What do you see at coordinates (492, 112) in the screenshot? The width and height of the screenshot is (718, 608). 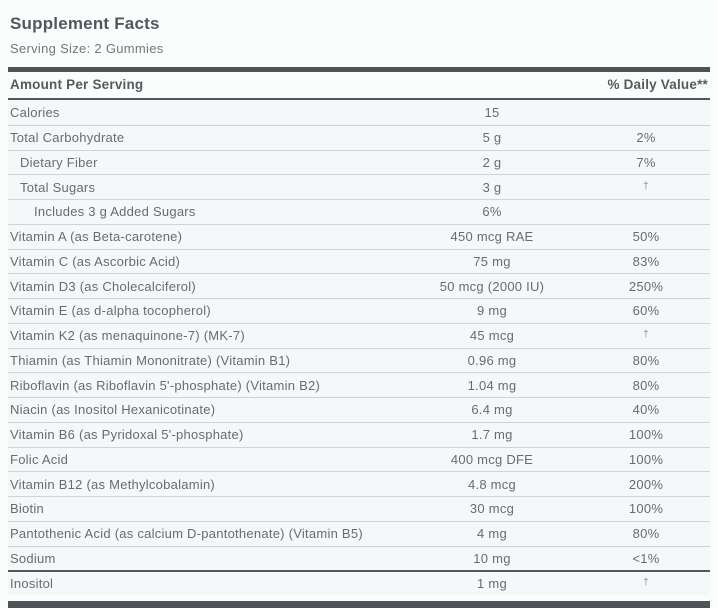 I see `row-amount-value: 15` at bounding box center [492, 112].